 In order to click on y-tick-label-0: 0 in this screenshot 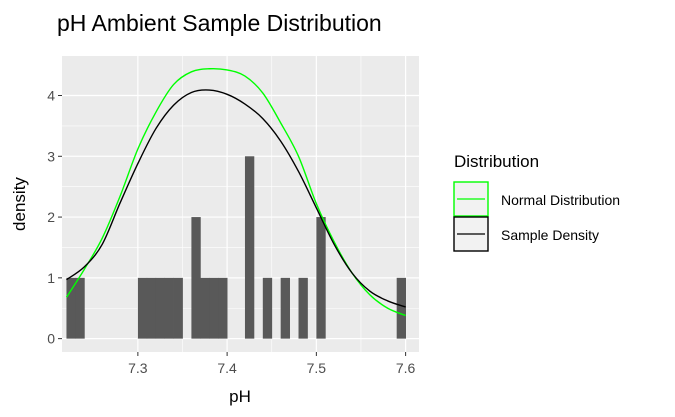, I will do `click(51, 339)`.